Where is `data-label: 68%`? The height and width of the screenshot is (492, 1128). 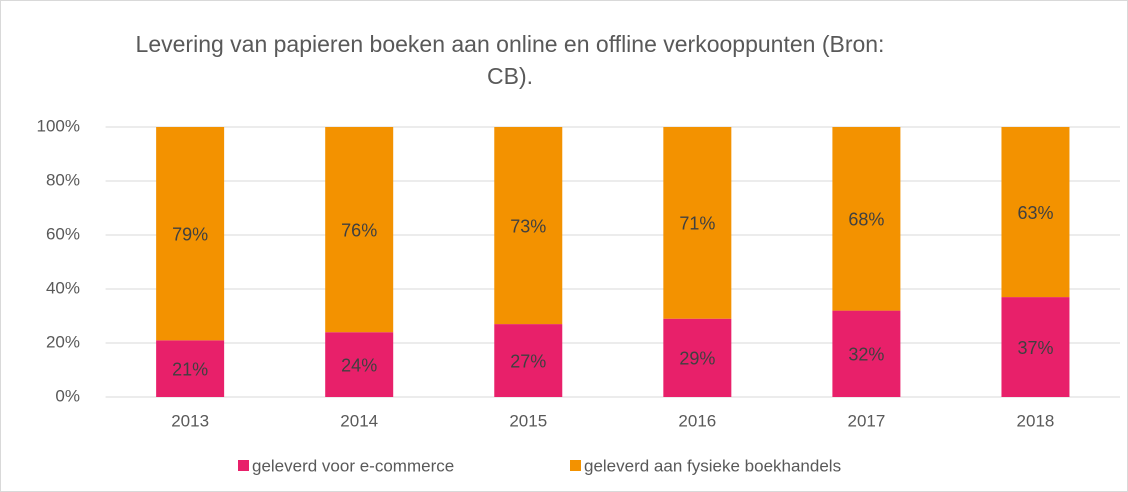 data-label: 68% is located at coordinates (866, 220).